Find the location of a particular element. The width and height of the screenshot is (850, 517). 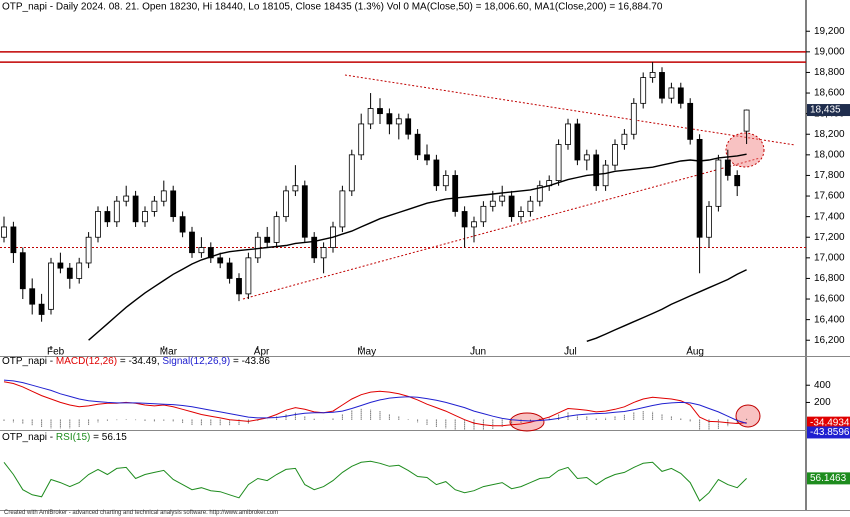

title-part: RSI(15) is located at coordinates (73, 437).